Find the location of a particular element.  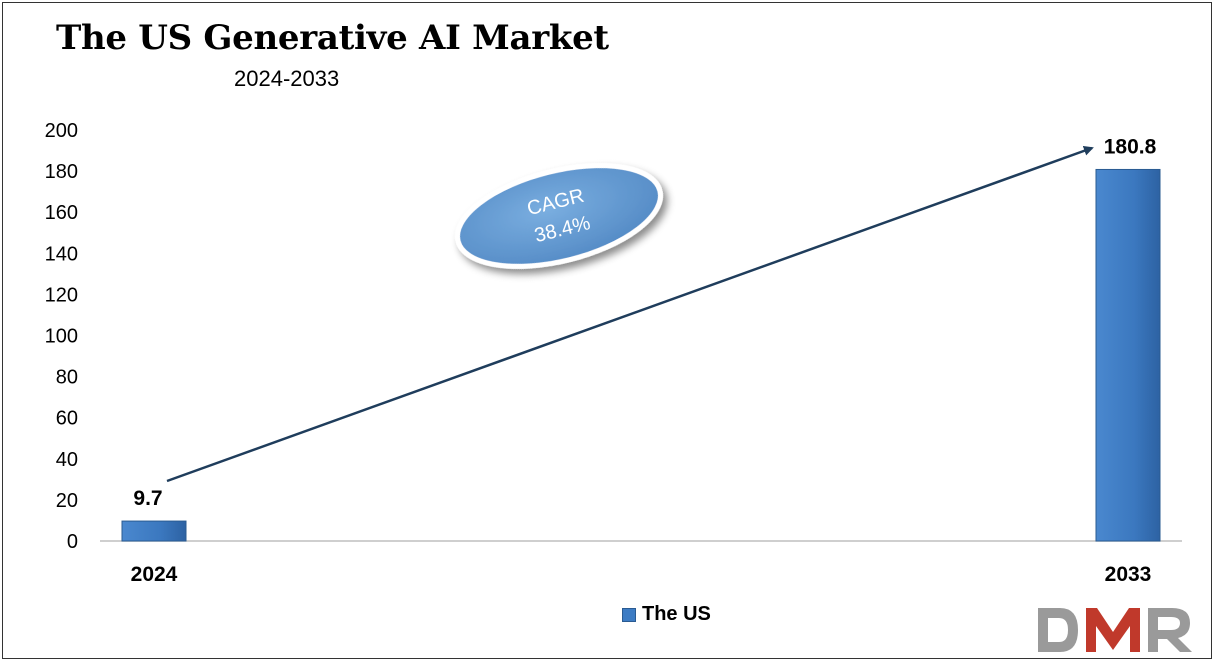

legend-swatch is located at coordinates (629, 614).